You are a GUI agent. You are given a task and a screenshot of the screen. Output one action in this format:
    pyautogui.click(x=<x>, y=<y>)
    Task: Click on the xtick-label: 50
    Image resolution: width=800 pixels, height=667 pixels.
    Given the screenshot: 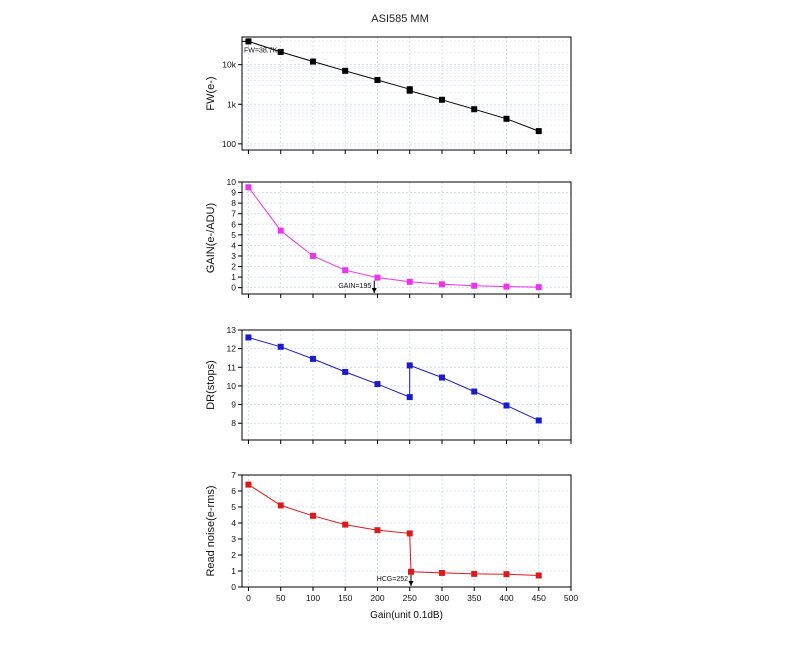 What is the action you would take?
    pyautogui.click(x=281, y=598)
    